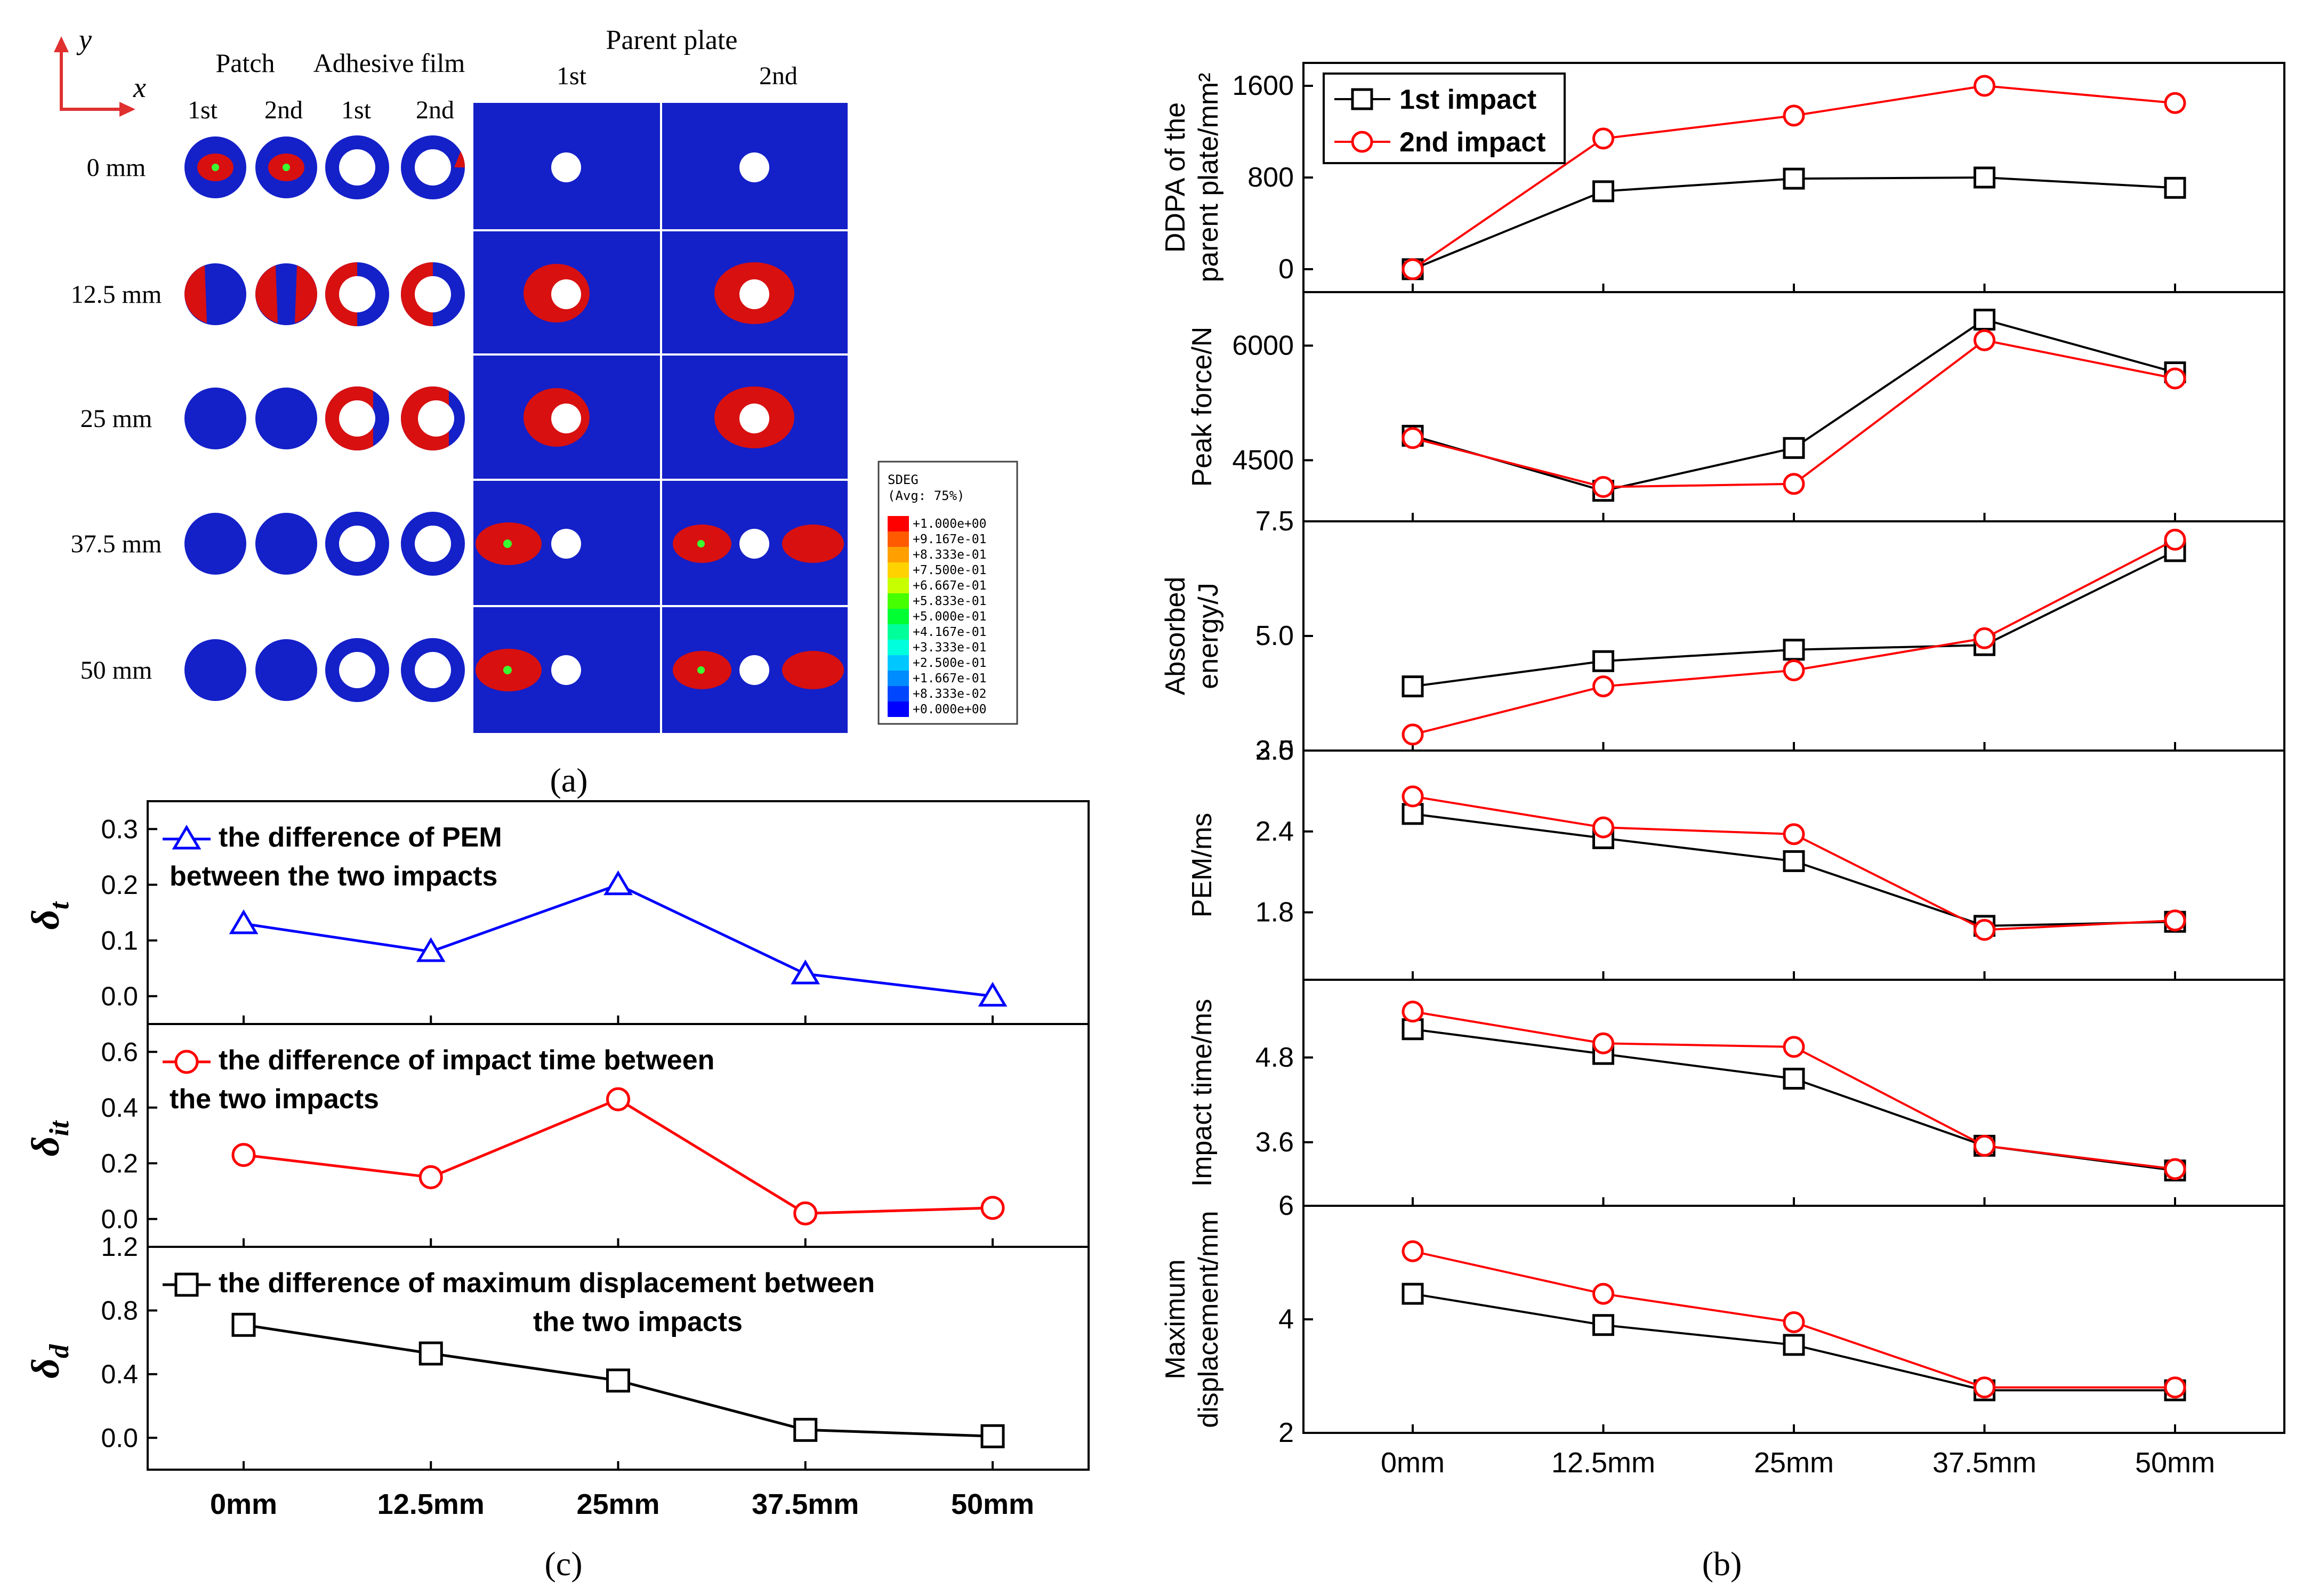 The width and height of the screenshot is (2303, 1596). Describe the element at coordinates (1176, 177) in the screenshot. I see `y-axis-label: DDPA of the` at that location.